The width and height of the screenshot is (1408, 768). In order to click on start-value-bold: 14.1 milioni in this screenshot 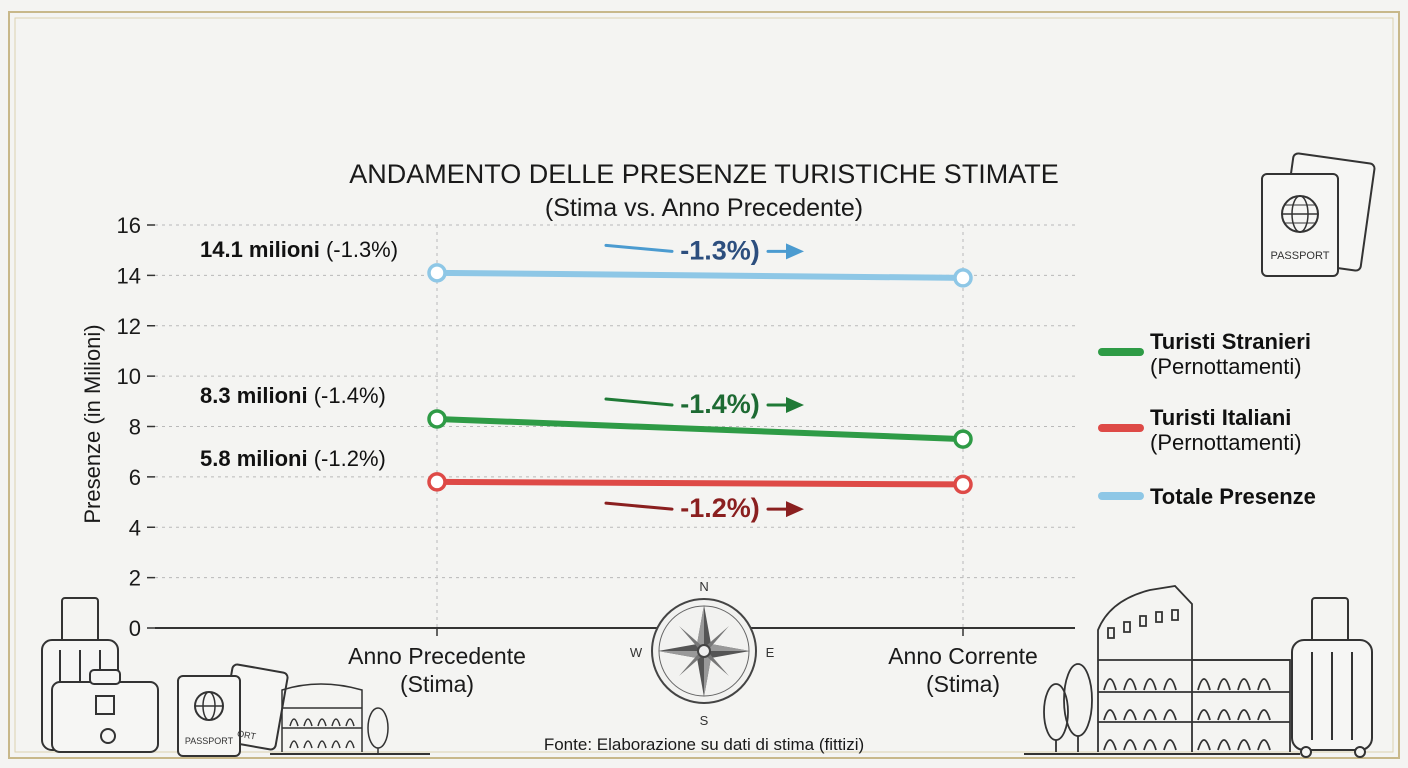, I will do `click(263, 249)`.